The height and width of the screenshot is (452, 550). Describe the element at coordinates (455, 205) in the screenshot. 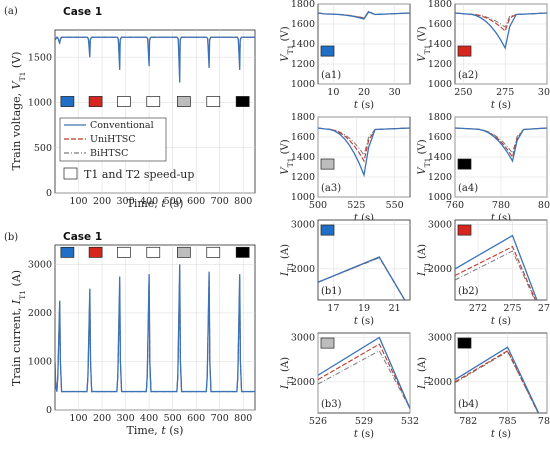

I see `x-tick-label: 760` at that location.